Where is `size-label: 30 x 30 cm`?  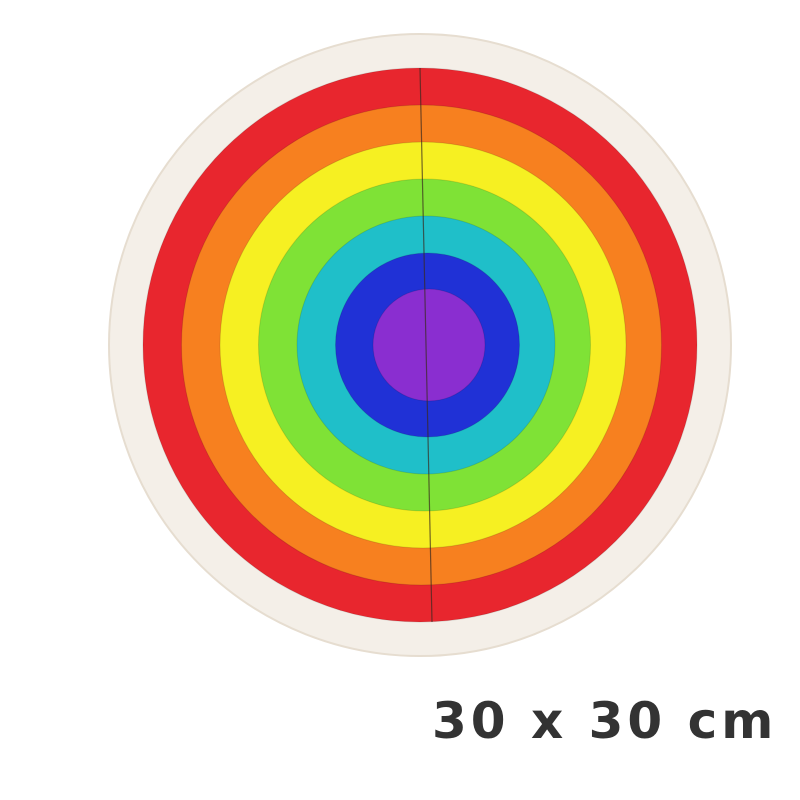
size-label: 30 x 30 cm is located at coordinates (605, 721).